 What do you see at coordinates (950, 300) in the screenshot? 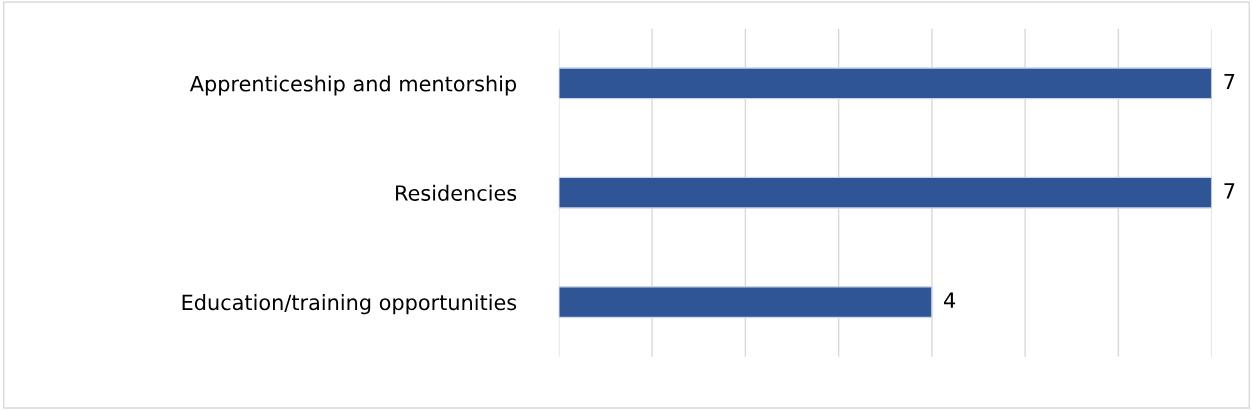
I see `data-label: 4` at bounding box center [950, 300].